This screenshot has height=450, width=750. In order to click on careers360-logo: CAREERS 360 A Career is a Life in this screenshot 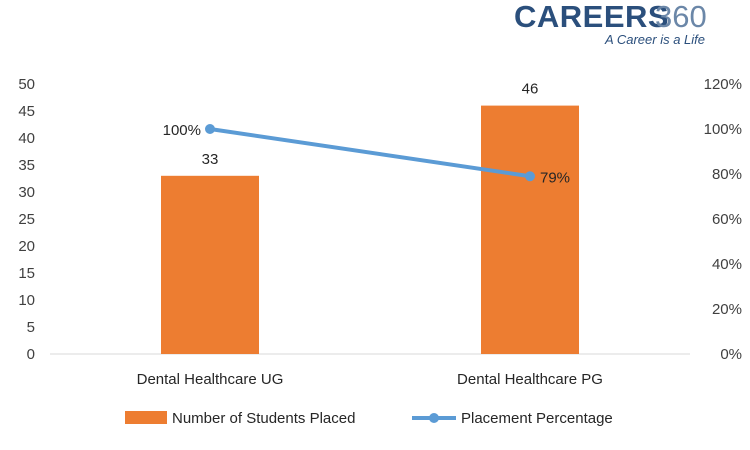, I will do `click(610, 23)`.